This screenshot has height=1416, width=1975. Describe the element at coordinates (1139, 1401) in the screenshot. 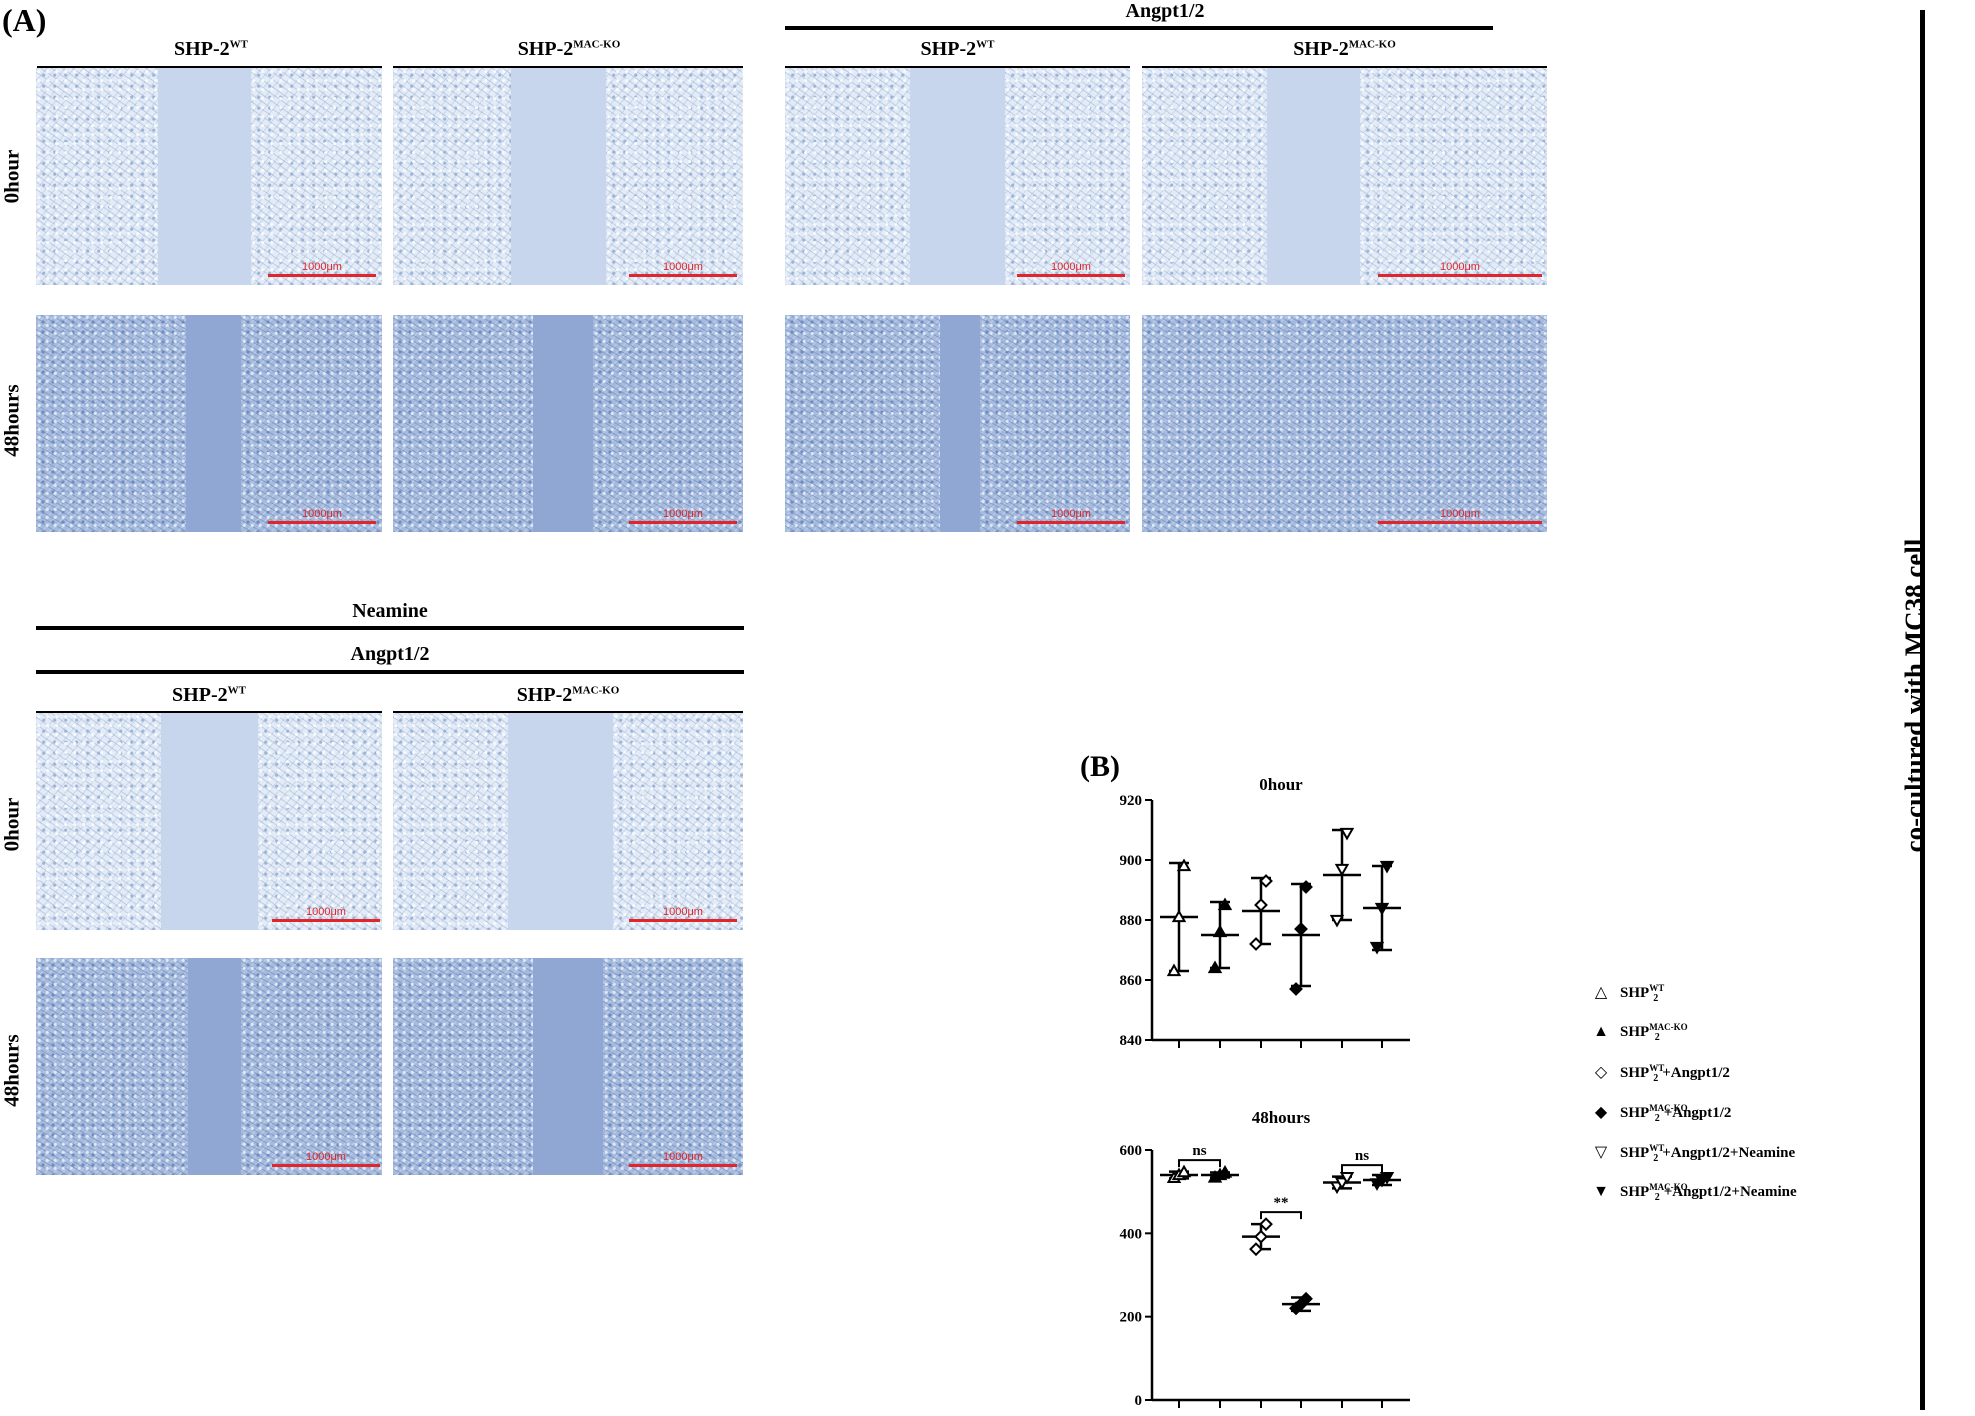

I see `y-tick-label: 0` at that location.